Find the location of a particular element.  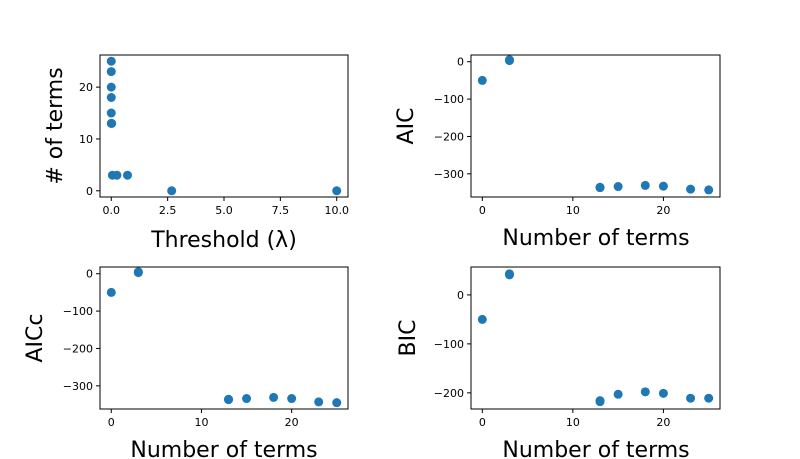

x-tick-label: 5.0 is located at coordinates (224, 210).